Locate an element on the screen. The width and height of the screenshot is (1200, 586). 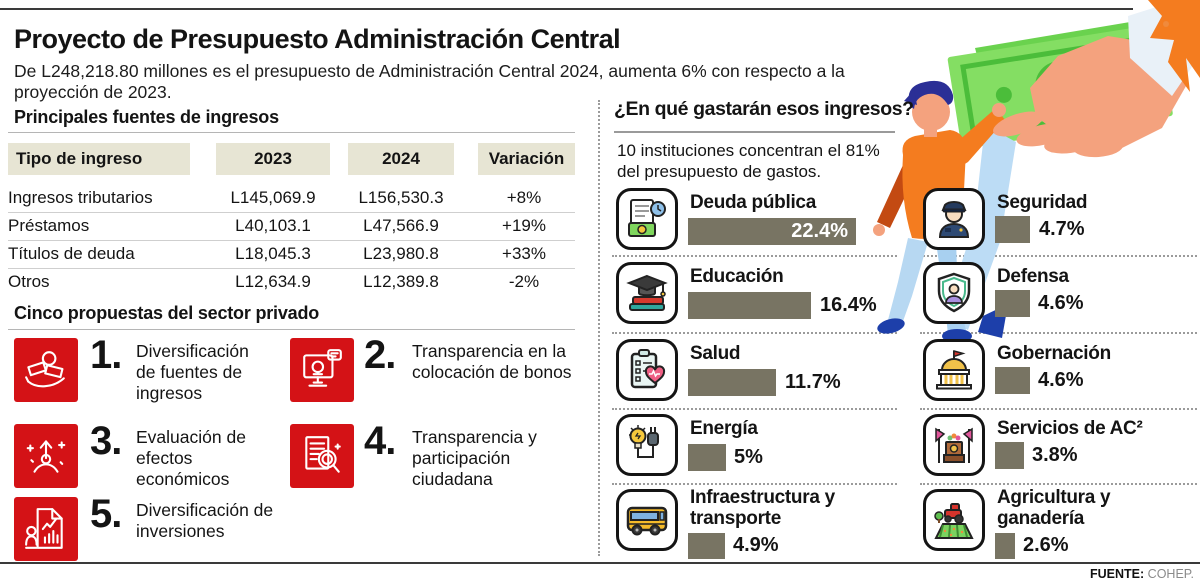
investment-report-icon is located at coordinates (46, 529).